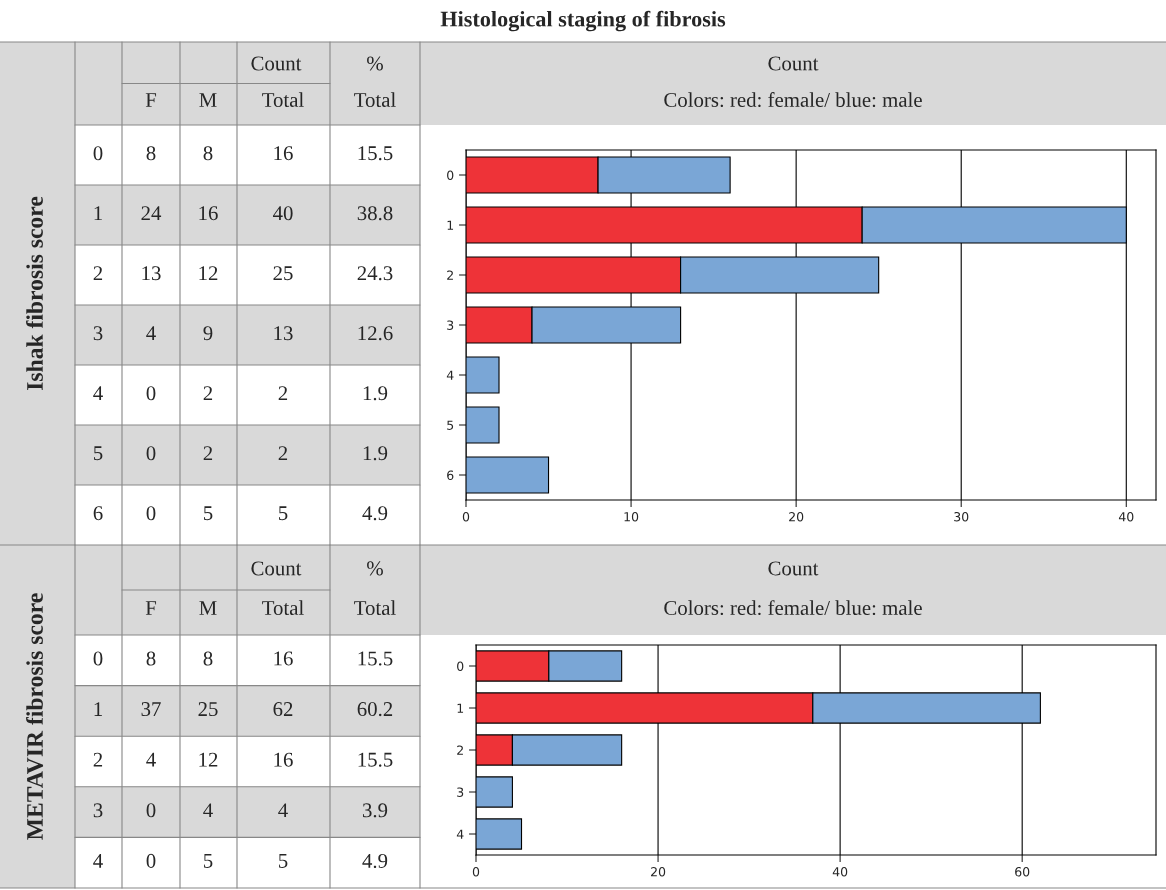 This screenshot has height=890, width=1166. I want to click on y-tick-label: 6, so click(450, 475).